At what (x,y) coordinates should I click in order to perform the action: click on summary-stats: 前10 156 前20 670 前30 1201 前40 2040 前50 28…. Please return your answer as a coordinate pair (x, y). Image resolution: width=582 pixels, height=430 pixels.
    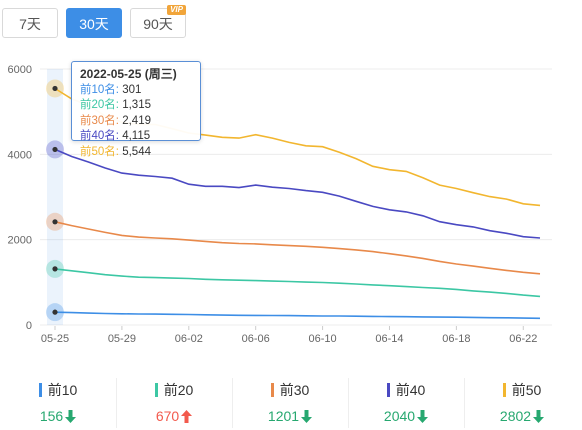
    Looking at the image, I should click on (291, 401).